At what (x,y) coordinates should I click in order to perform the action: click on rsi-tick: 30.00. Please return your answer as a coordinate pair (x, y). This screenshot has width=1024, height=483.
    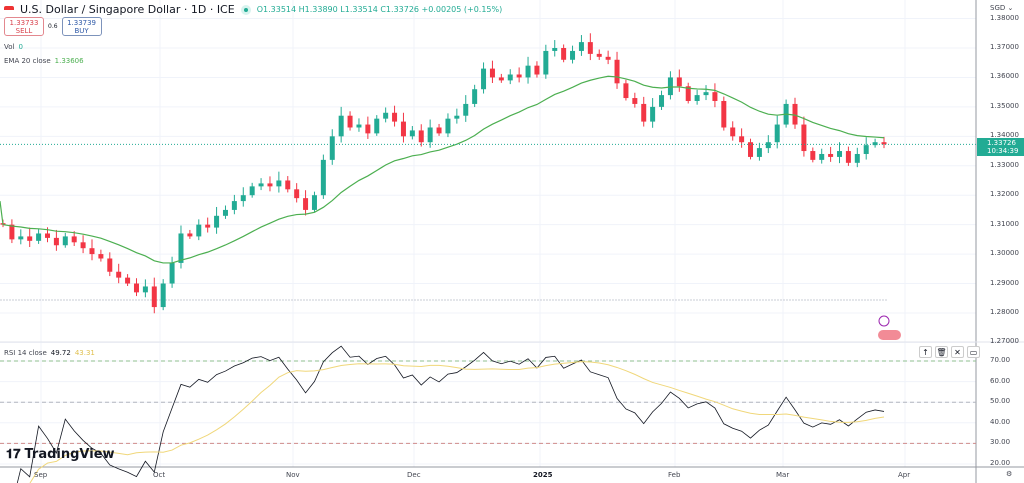
    Looking at the image, I should click on (1000, 442).